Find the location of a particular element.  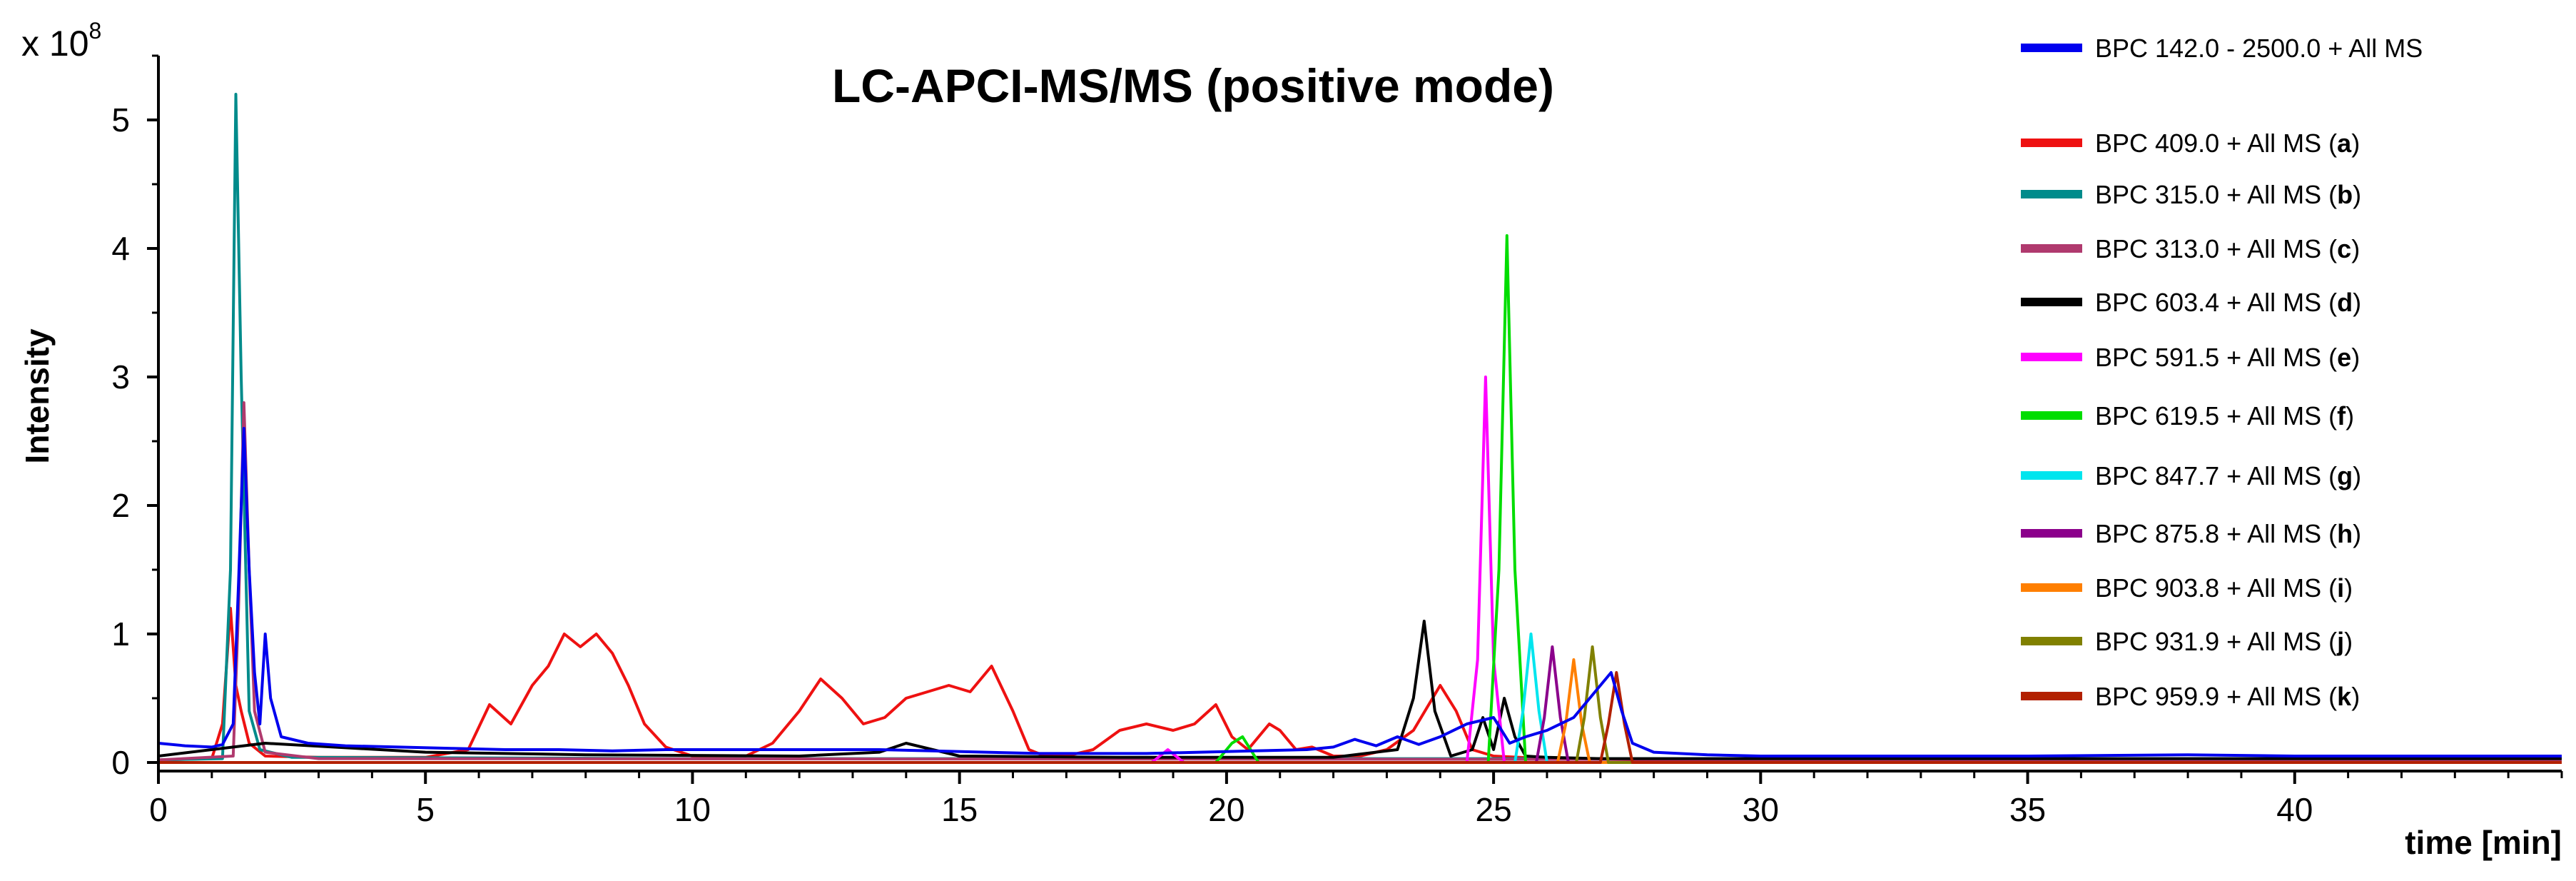

series-line-k is located at coordinates (1360, 717).